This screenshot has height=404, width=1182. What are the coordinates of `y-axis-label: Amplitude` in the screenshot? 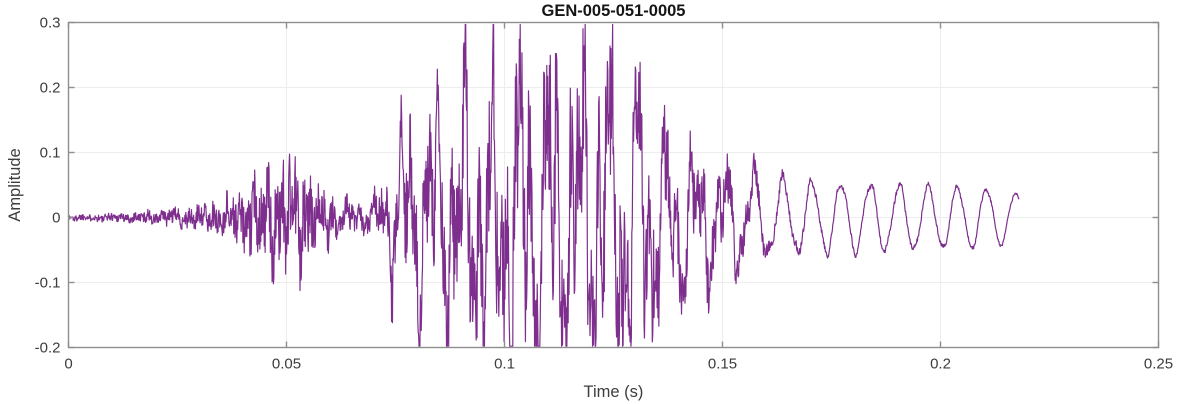 It's located at (15, 184).